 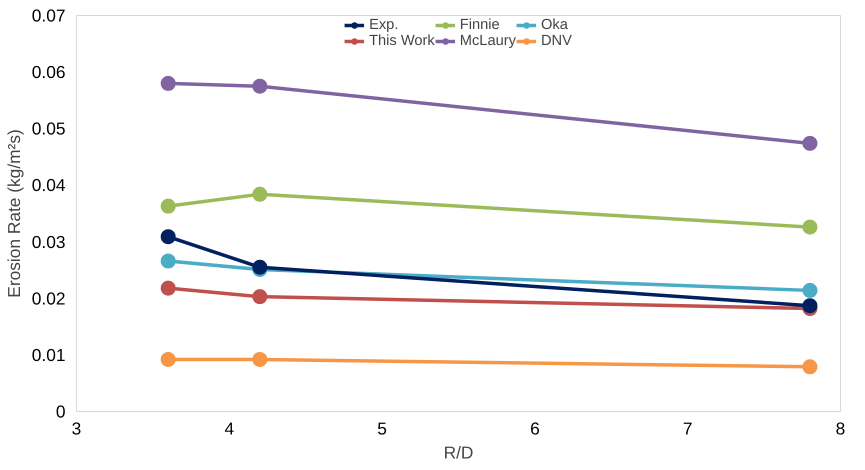 I want to click on y-tick-label: 0.02, so click(x=49, y=298).